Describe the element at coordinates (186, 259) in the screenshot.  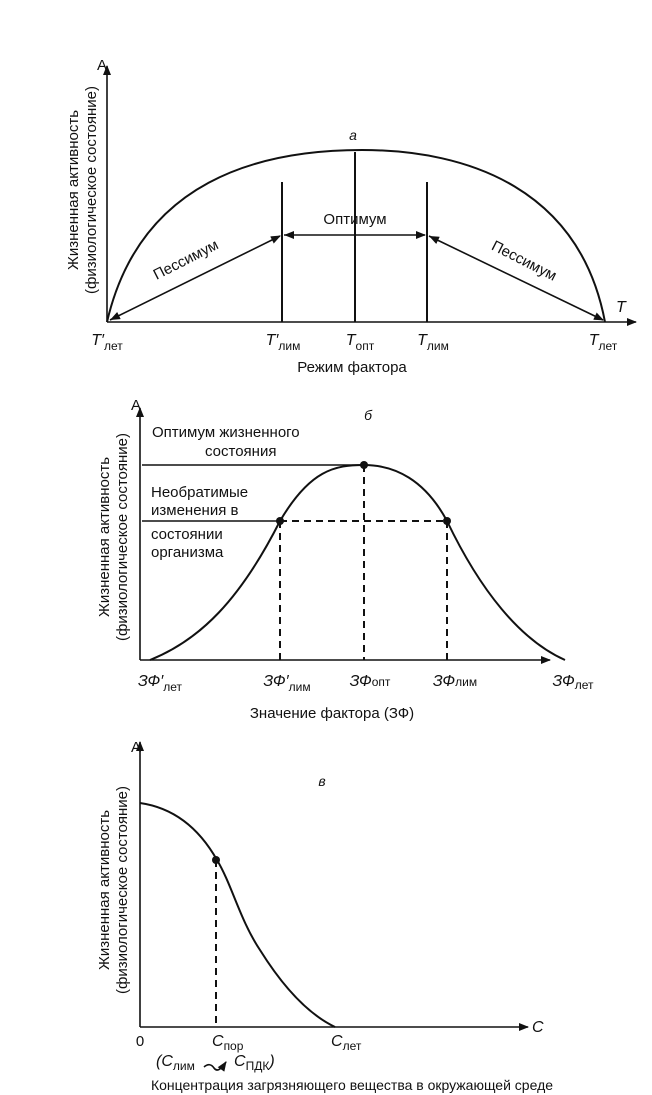
I see `pessimum-left-label: Пессимум` at that location.